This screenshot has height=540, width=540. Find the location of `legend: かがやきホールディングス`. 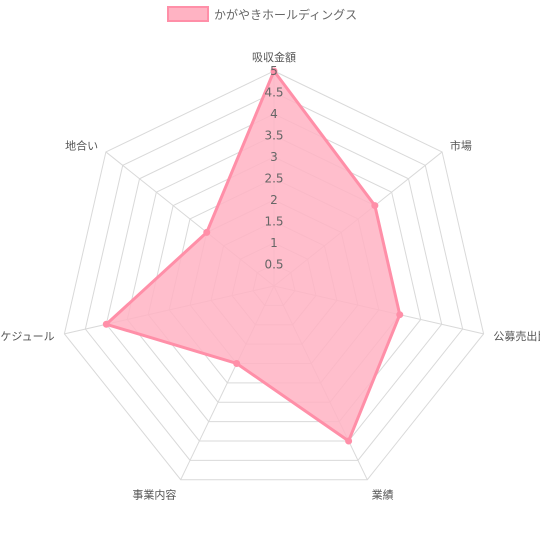

legend: かがやきホールディングス is located at coordinates (262, 14).